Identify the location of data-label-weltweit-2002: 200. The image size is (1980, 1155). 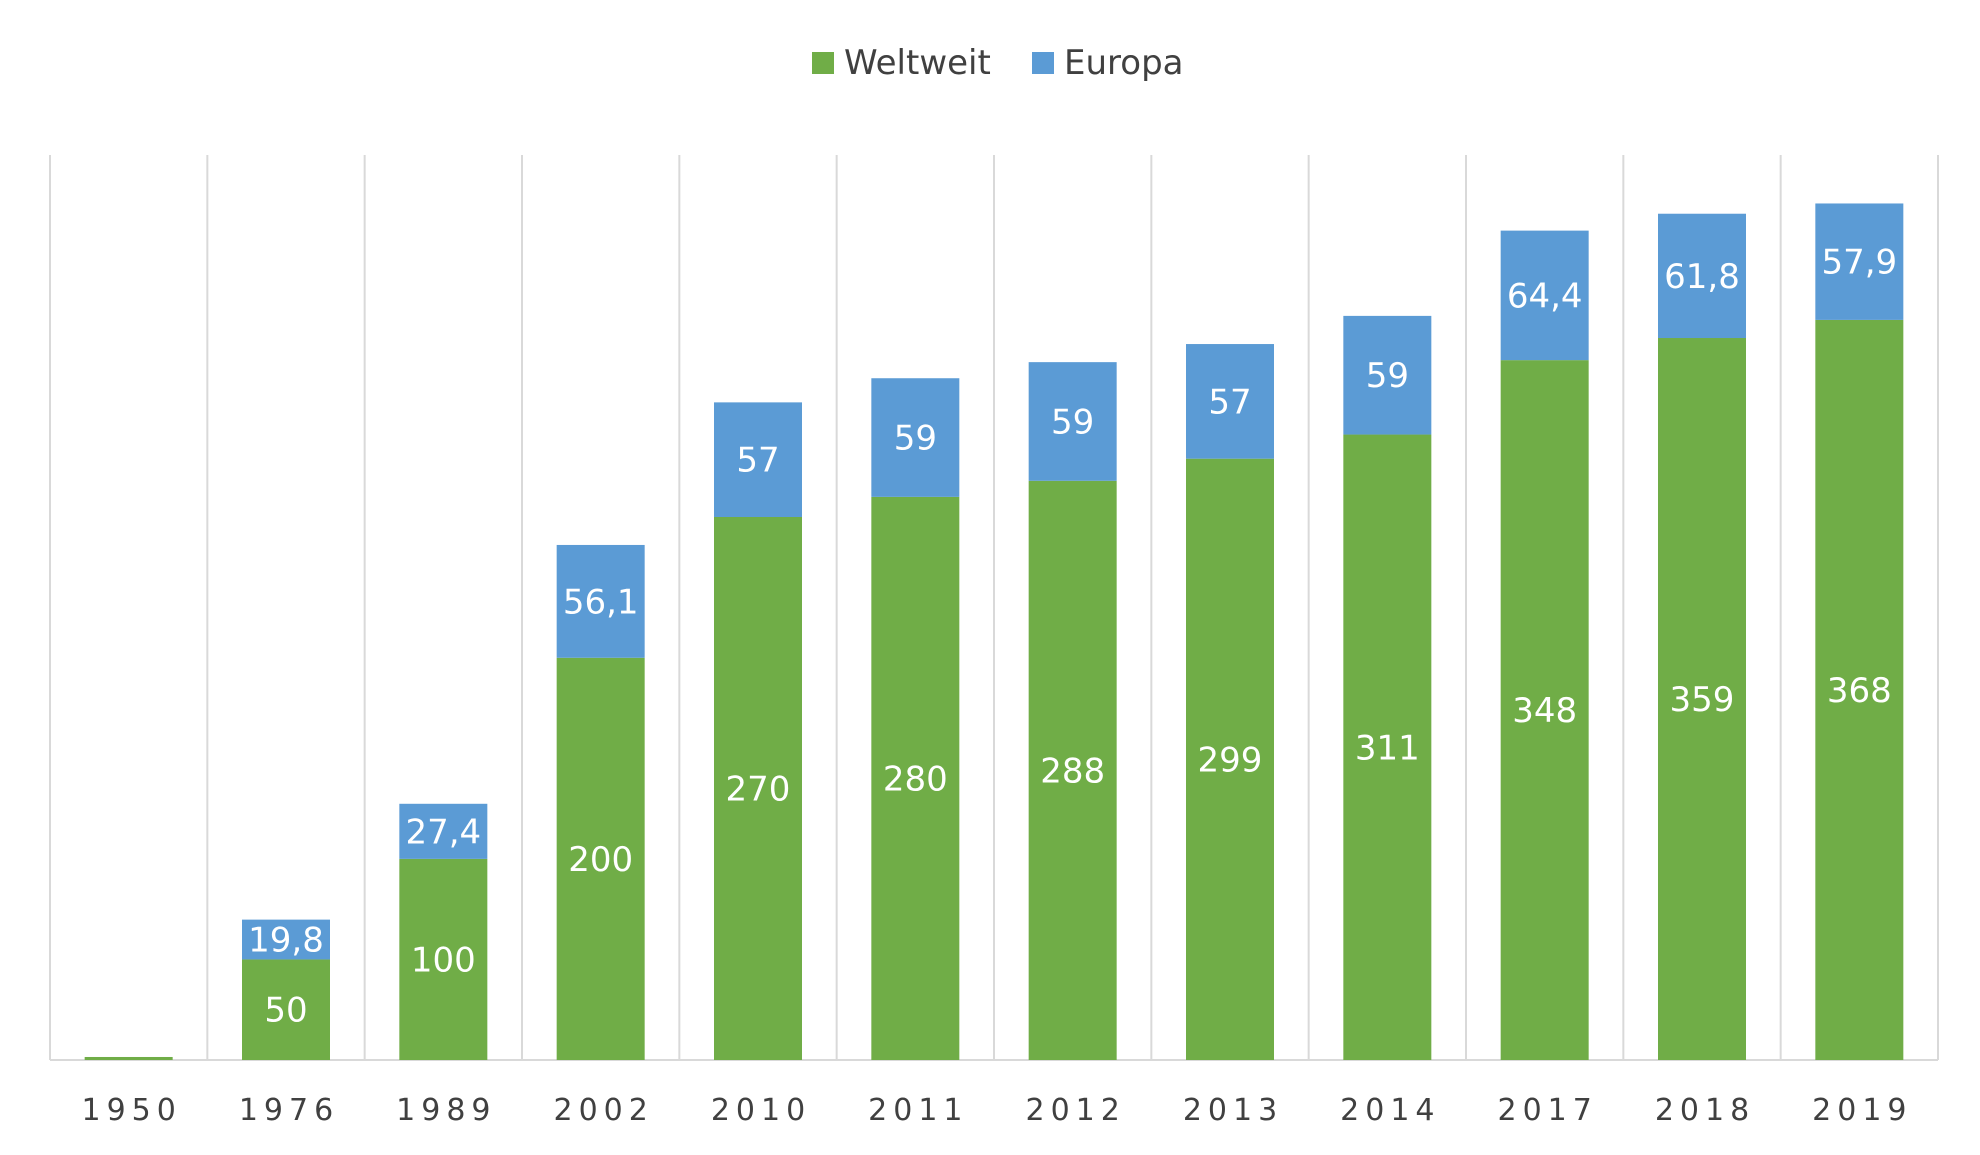
(600, 860).